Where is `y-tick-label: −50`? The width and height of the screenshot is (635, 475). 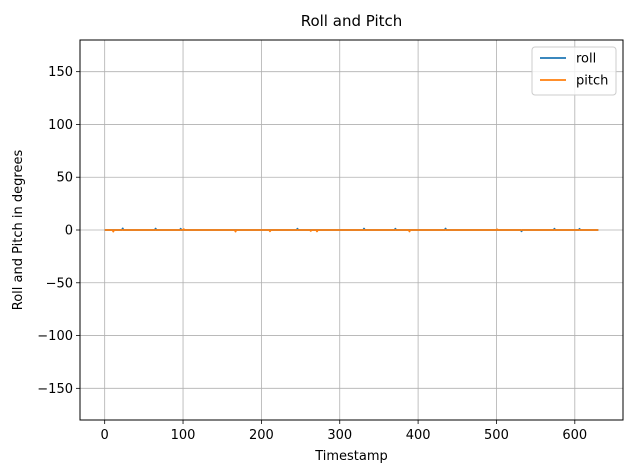 y-tick-label: −50 is located at coordinates (59, 283).